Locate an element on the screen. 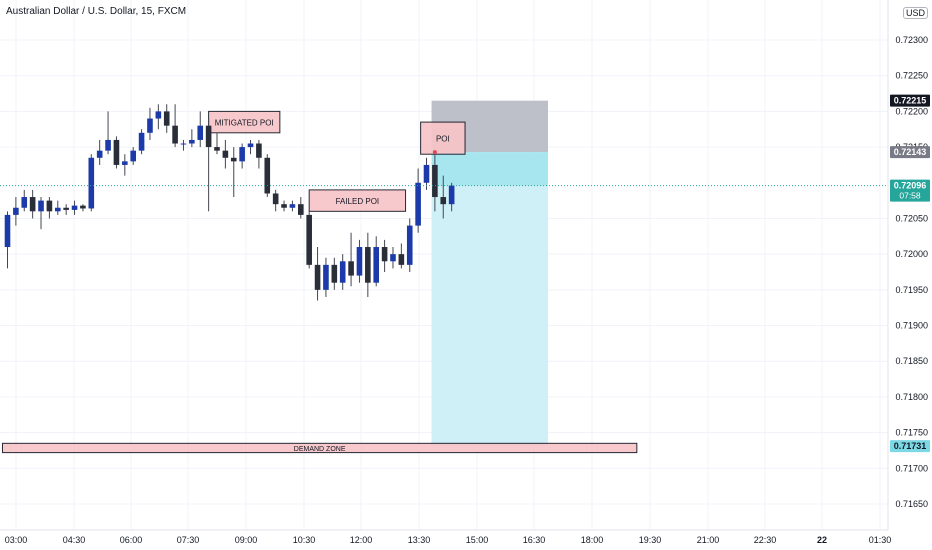 The height and width of the screenshot is (550, 932). price-label-green is located at coordinates (910, 190).